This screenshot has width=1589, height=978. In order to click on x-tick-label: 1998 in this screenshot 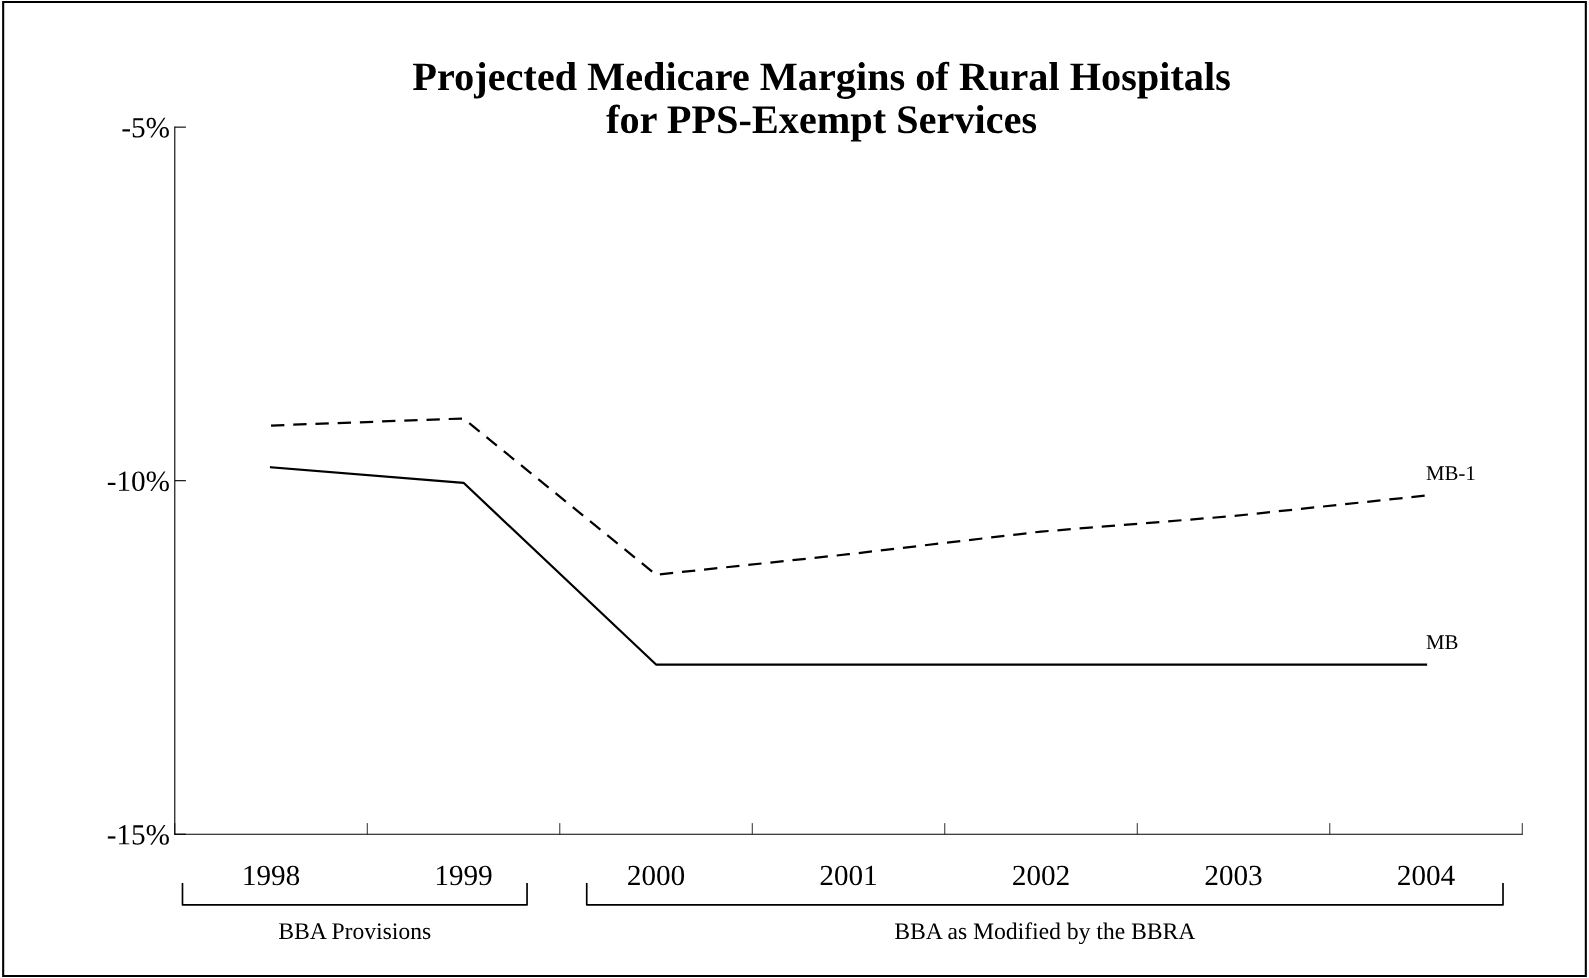, I will do `click(272, 875)`.